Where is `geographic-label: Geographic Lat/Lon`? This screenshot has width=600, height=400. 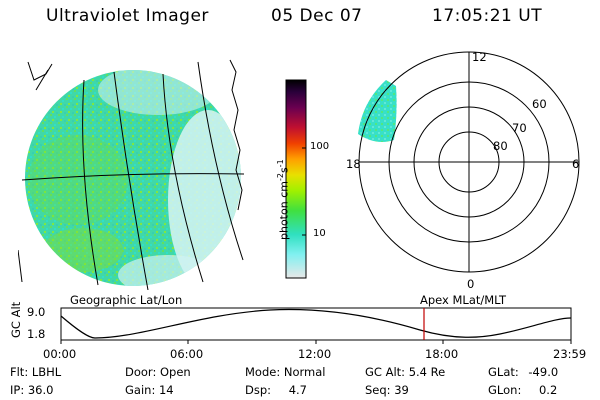 geographic-label: Geographic Lat/Lon is located at coordinates (126, 300).